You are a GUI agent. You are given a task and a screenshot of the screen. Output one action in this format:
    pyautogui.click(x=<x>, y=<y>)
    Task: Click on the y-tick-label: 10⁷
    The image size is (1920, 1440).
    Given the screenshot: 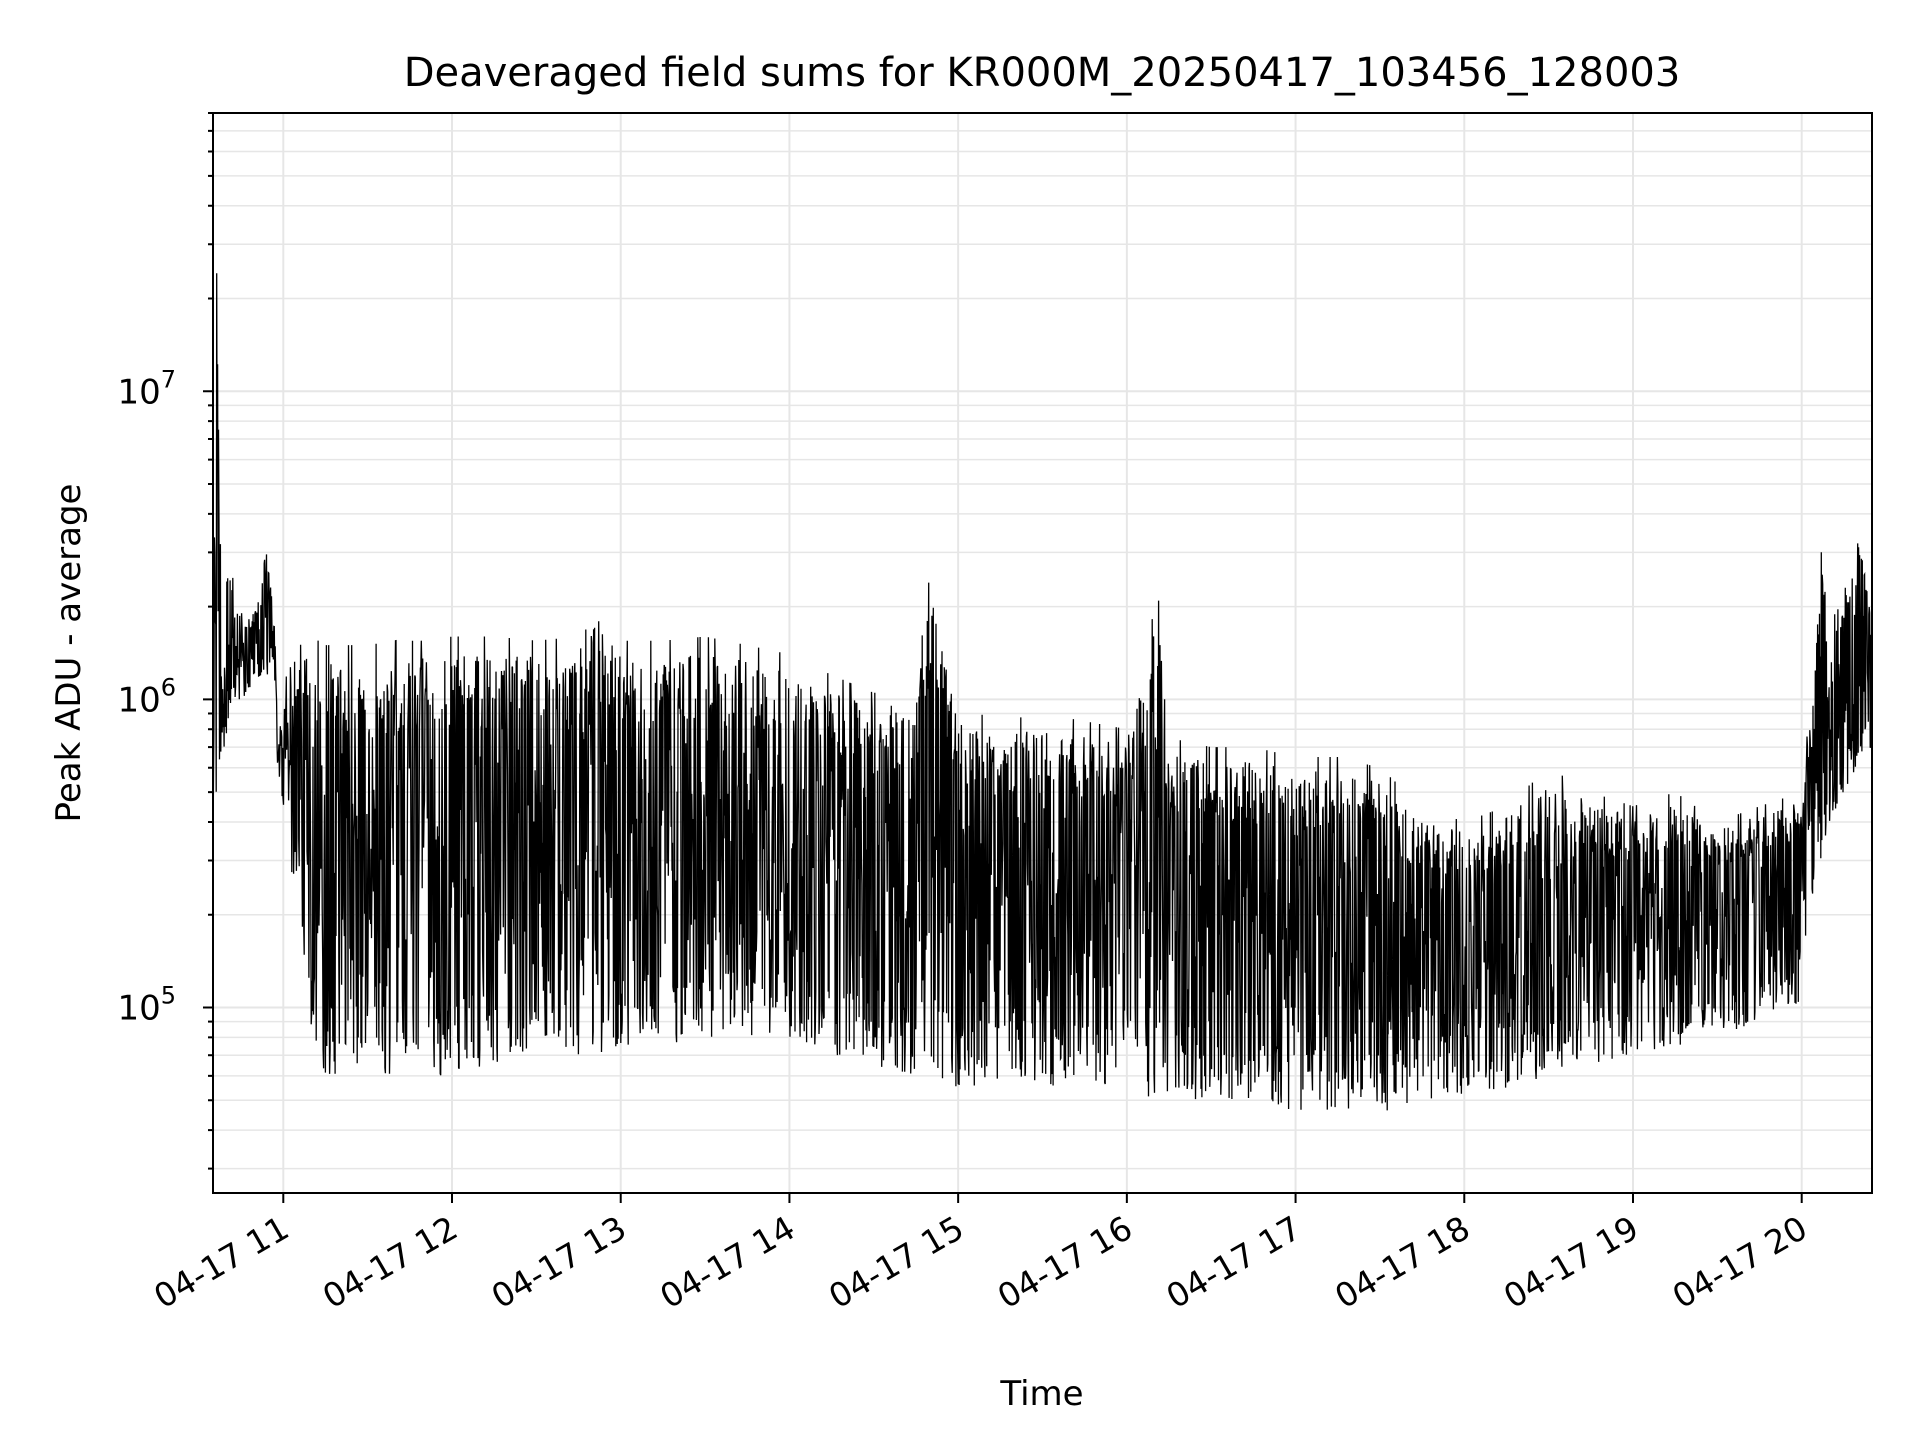 What is the action you would take?
    pyautogui.click(x=146, y=388)
    